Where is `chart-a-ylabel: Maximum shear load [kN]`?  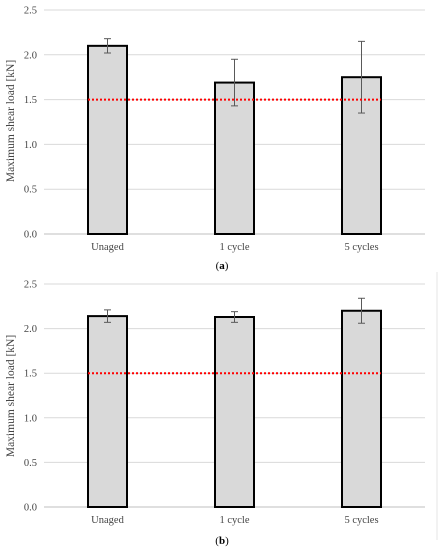 chart-a-ylabel: Maximum shear load [kN] is located at coordinates (11, 121).